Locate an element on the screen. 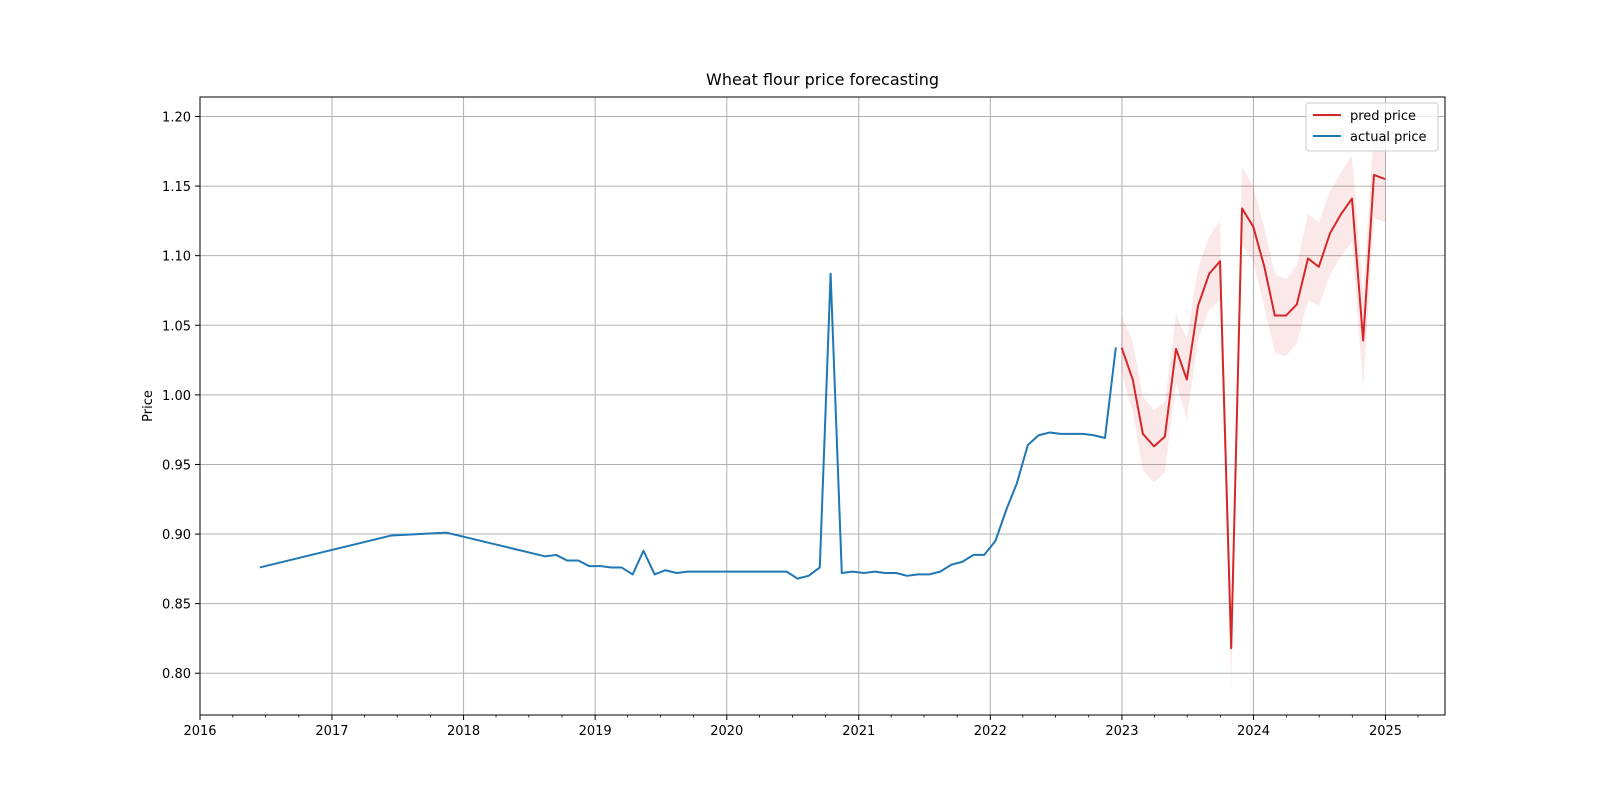 This screenshot has width=1600, height=800. legend-label-pred-price: pred price is located at coordinates (1383, 116).